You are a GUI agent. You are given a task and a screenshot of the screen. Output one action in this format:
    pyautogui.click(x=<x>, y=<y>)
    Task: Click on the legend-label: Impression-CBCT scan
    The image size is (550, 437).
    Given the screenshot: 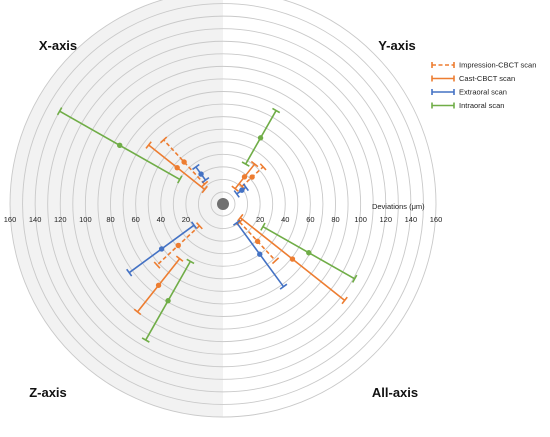 What is the action you would take?
    pyautogui.click(x=497, y=65)
    